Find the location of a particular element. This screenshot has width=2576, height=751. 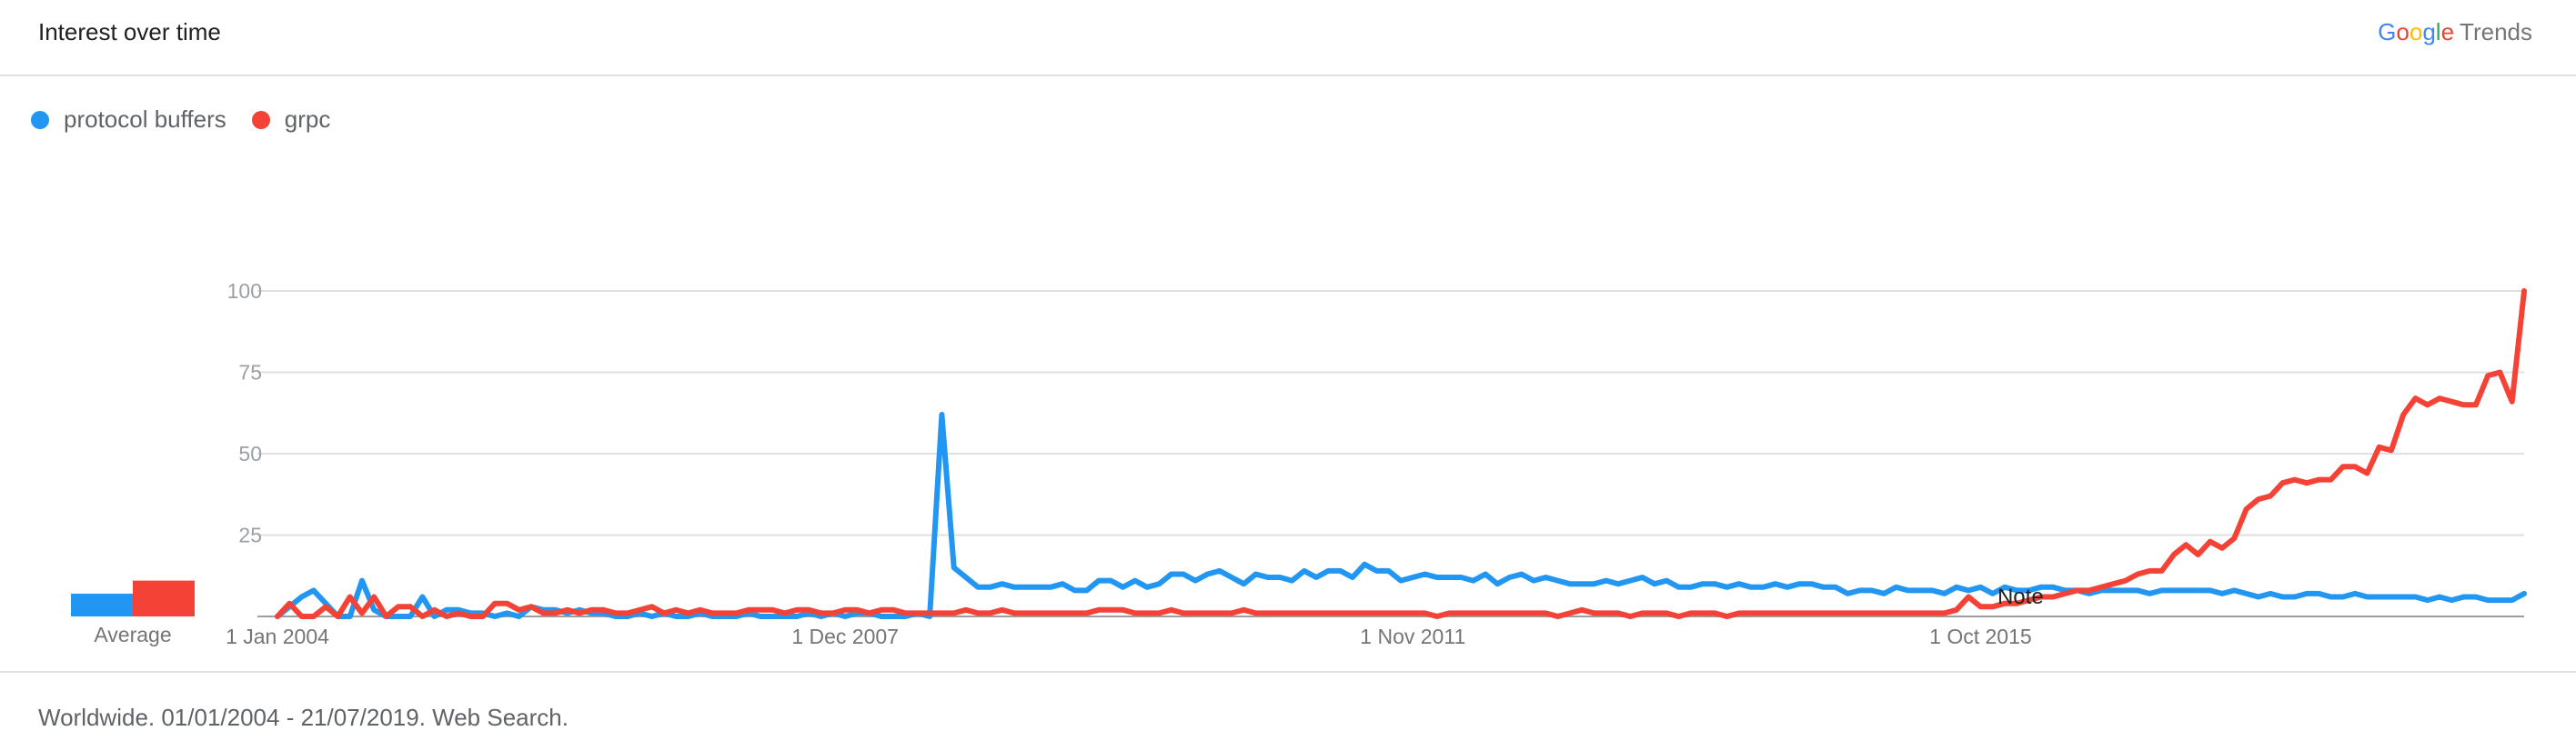

card-title: Interest over time is located at coordinates (129, 32).